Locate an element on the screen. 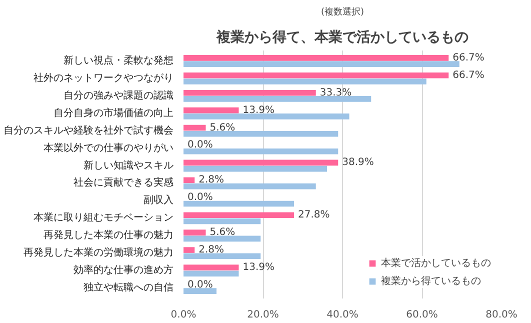 The height and width of the screenshot is (323, 531). legend-label: 複業から得ているもの is located at coordinates (431, 281).